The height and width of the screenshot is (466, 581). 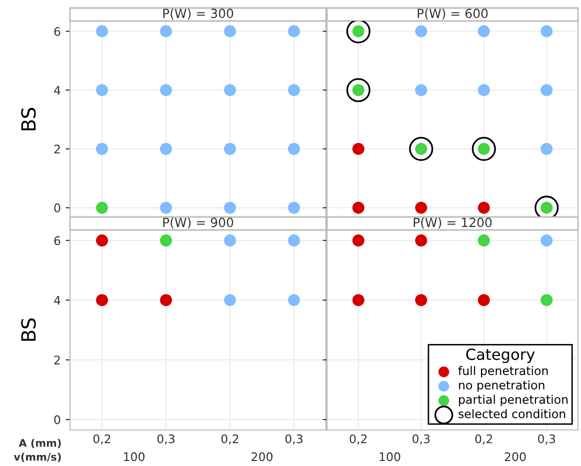 What do you see at coordinates (500, 356) in the screenshot?
I see `legend-title: Category` at bounding box center [500, 356].